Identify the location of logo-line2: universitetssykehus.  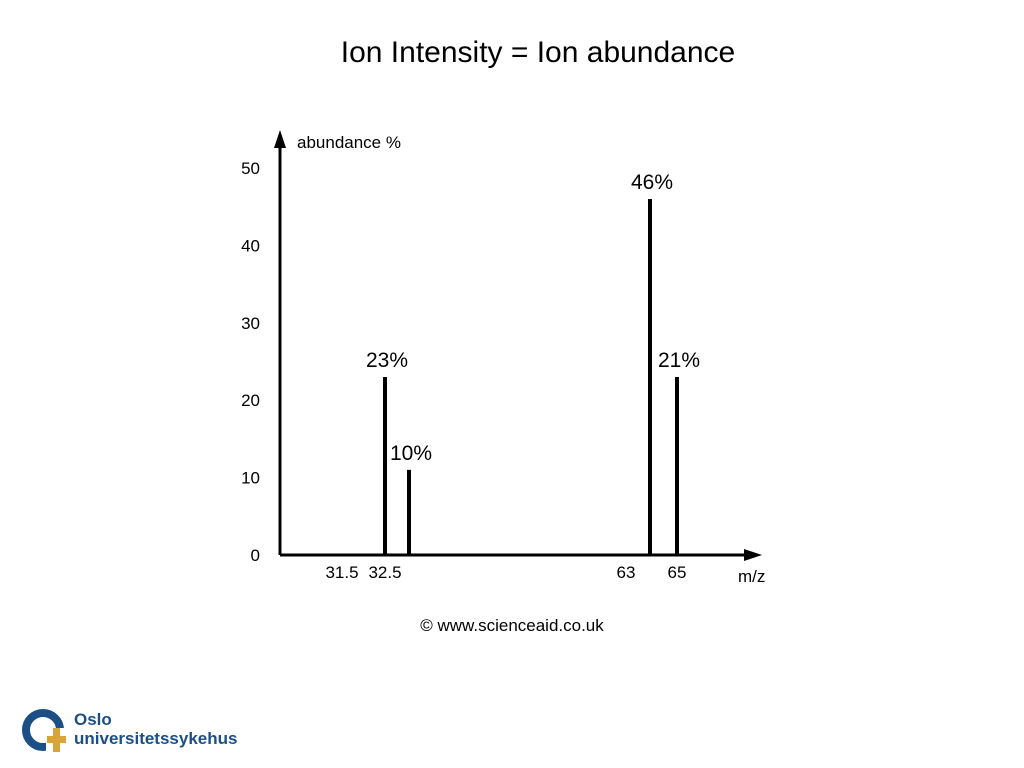
(156, 738).